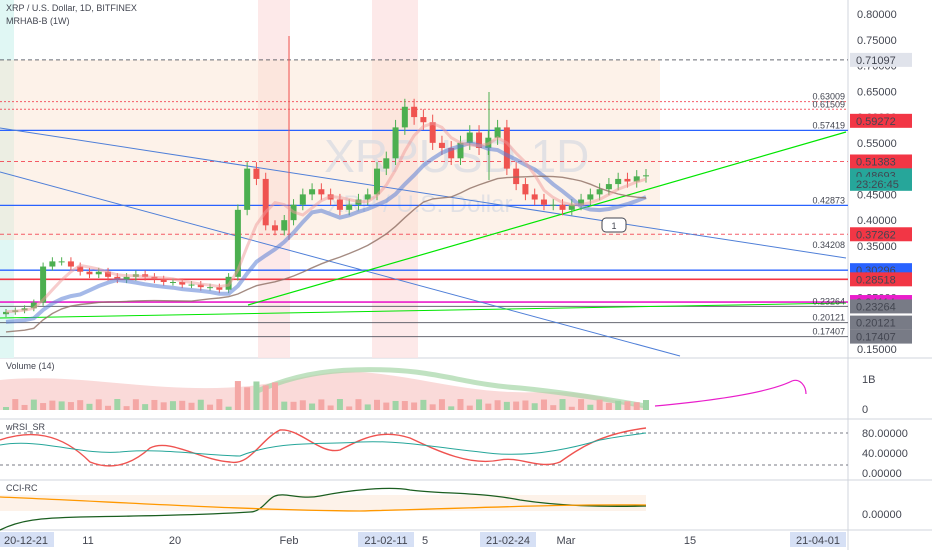 This screenshot has height=550, width=932. Describe the element at coordinates (876, 122) in the screenshot. I see `price-label: 0.59272` at that location.